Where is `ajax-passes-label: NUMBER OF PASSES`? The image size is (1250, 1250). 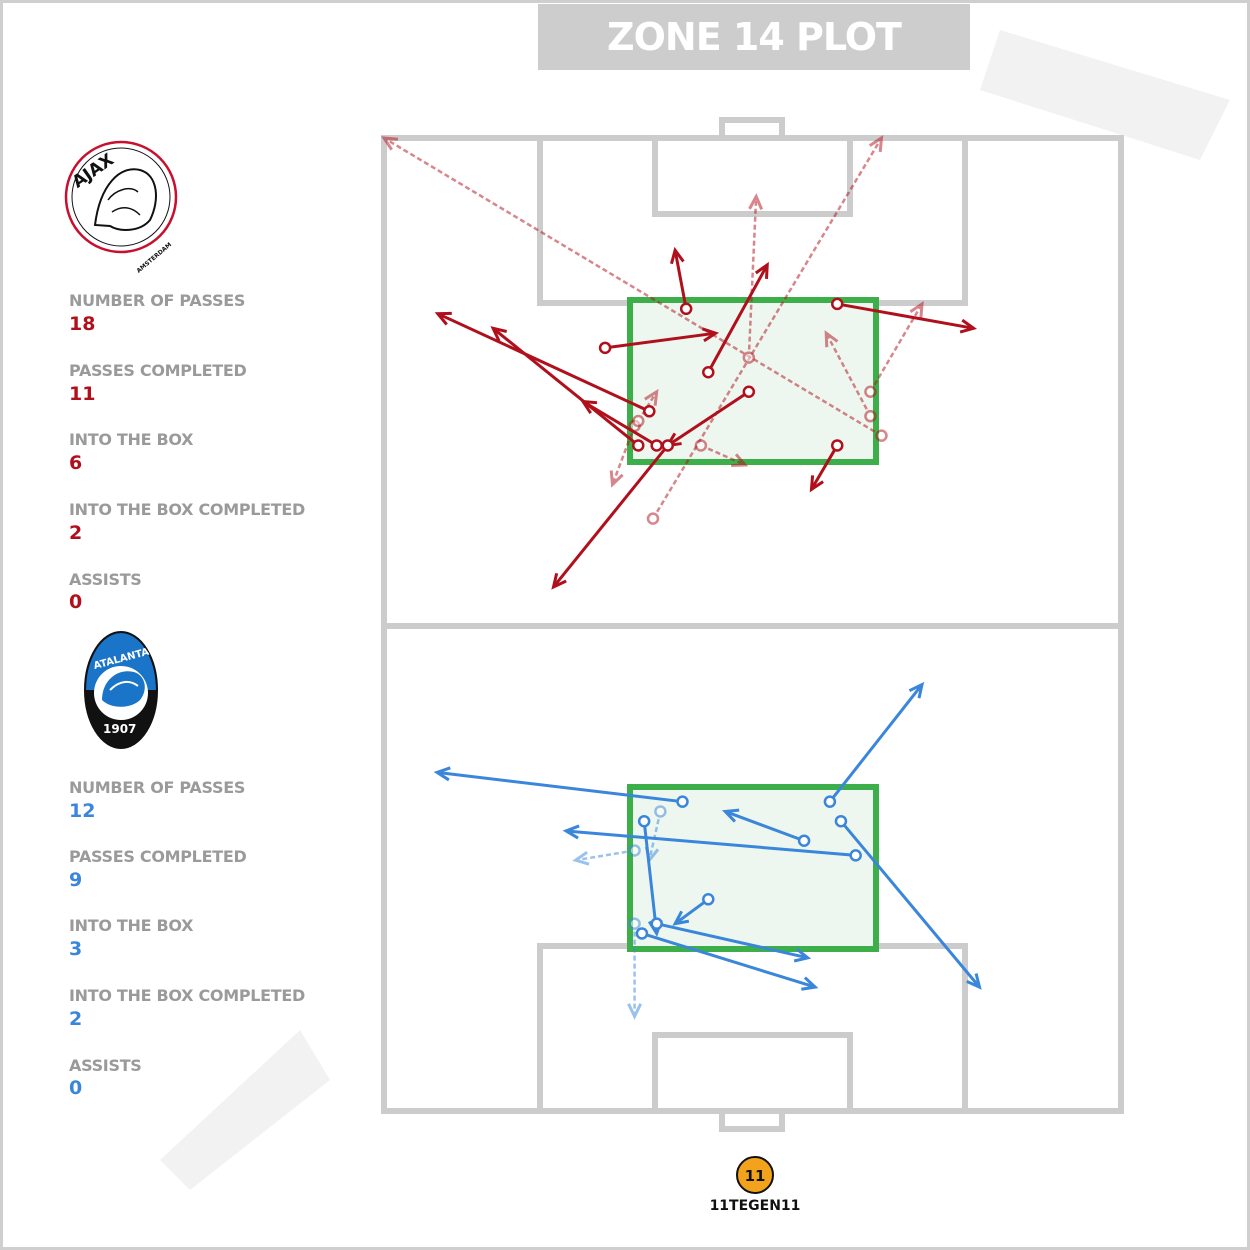
ajax-passes-label: NUMBER OF PASSES is located at coordinates (157, 300).